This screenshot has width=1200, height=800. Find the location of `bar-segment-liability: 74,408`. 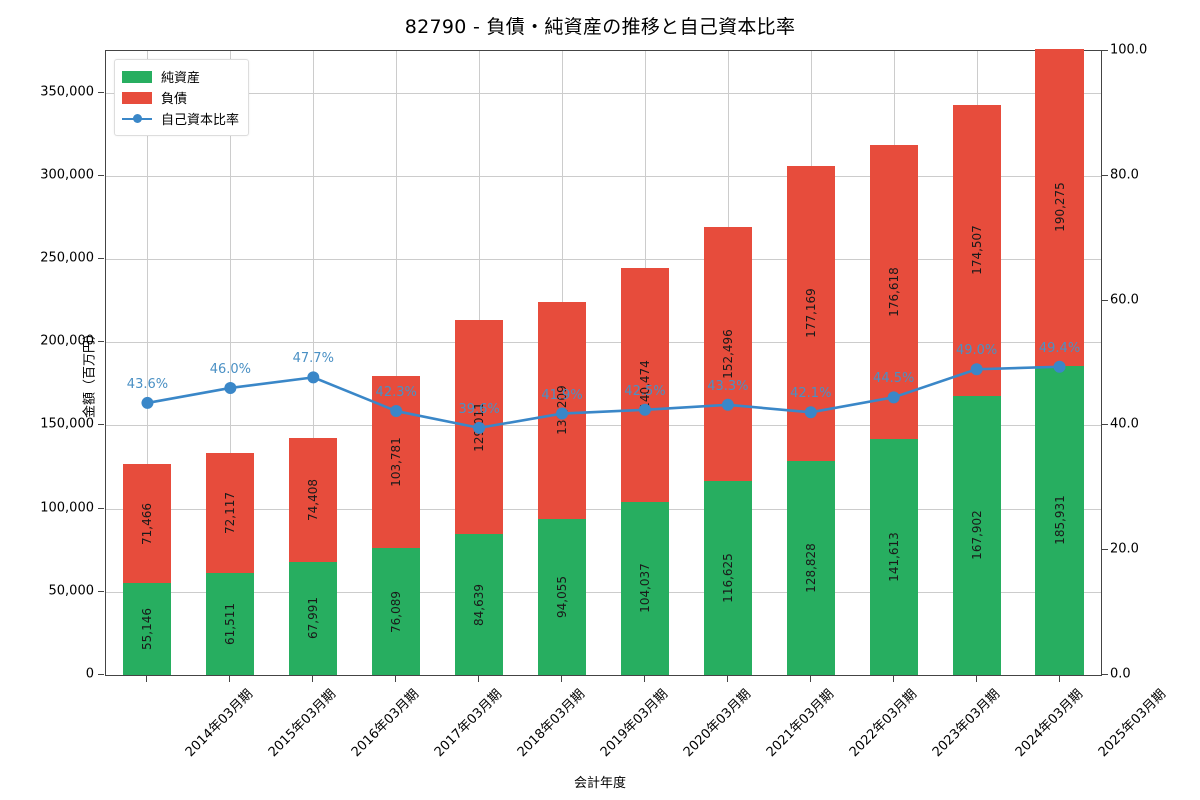

bar-segment-liability: 74,408 is located at coordinates (313, 500).